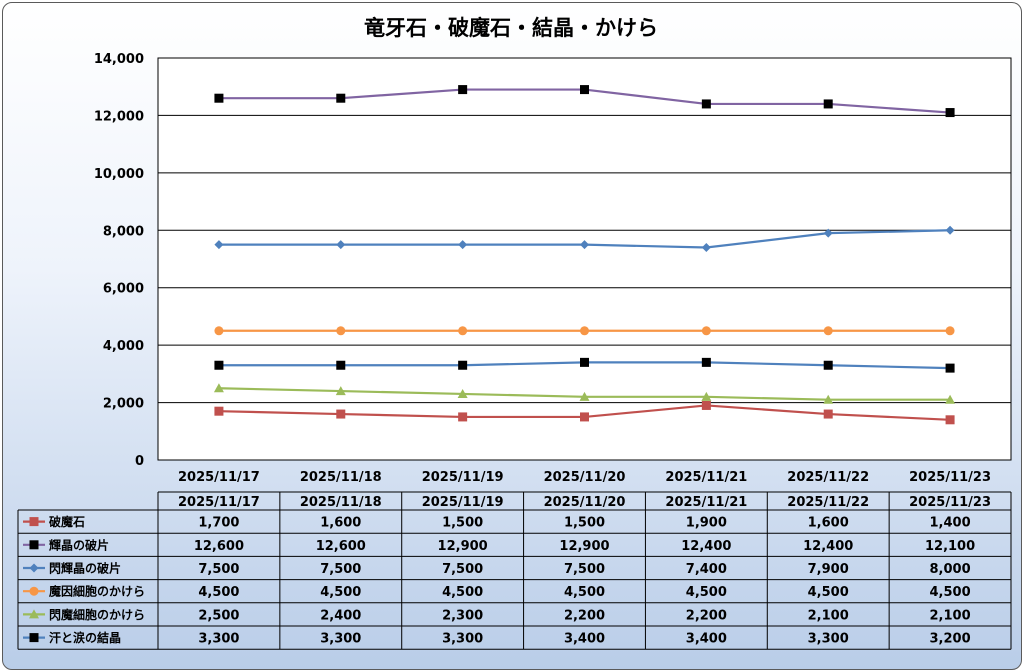 This screenshot has width=1024, height=672. I want to click on table-header-cell: 2025/11/20, so click(585, 502).